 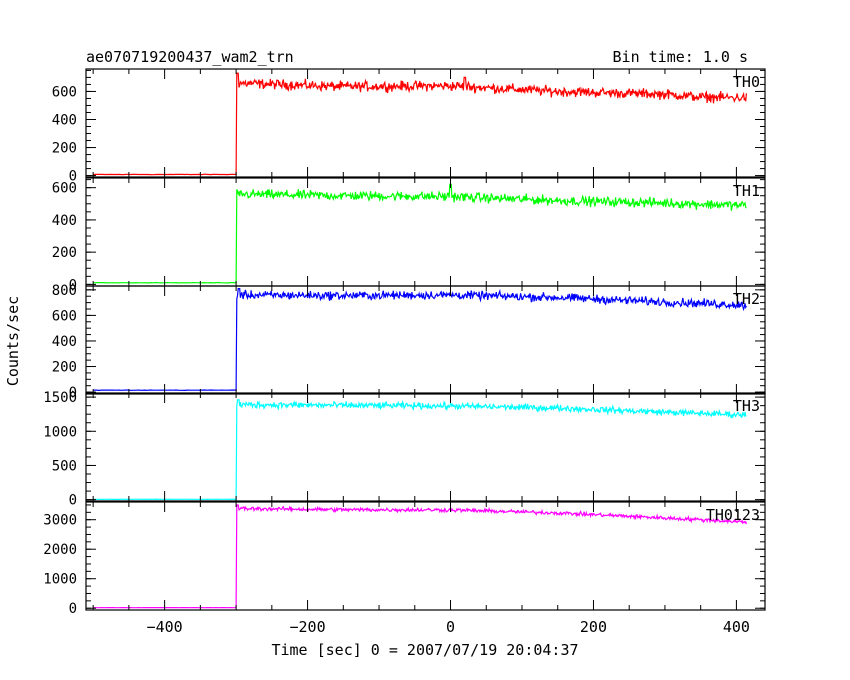 What do you see at coordinates (746, 299) in the screenshot?
I see `panel-label: TH2` at bounding box center [746, 299].